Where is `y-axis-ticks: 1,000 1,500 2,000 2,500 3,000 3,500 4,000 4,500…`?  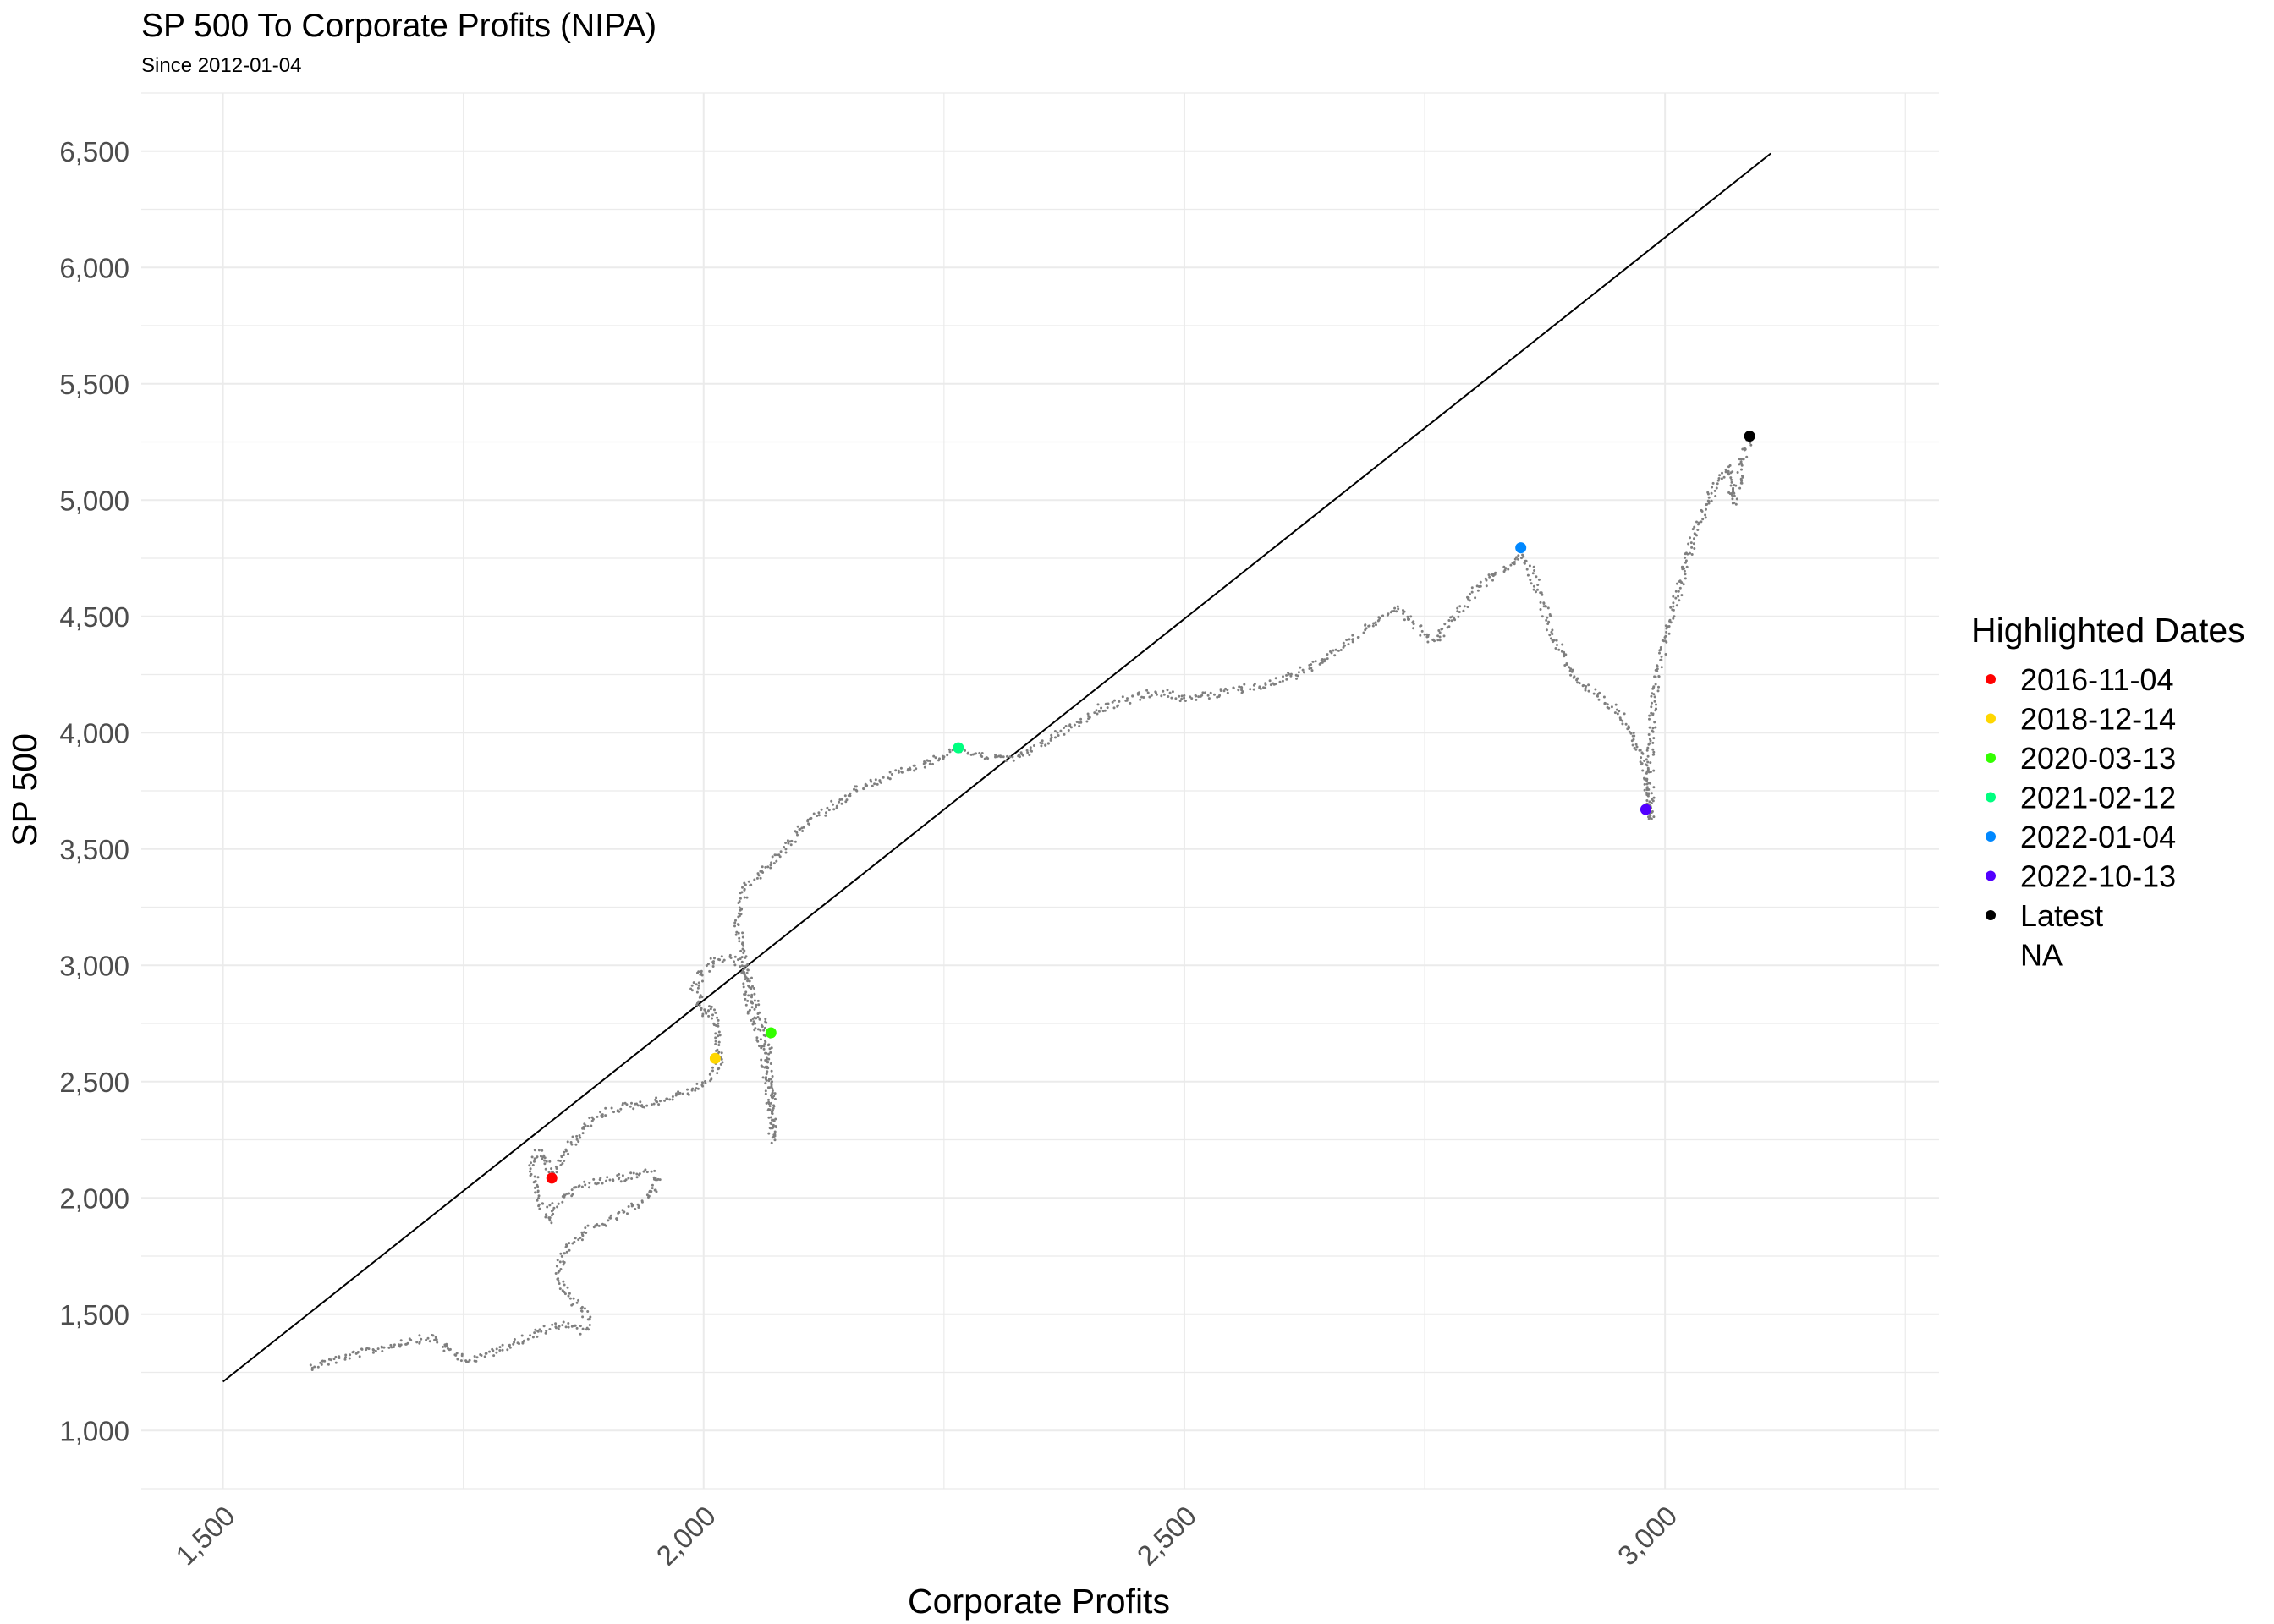 y-axis-ticks: 1,000 1,500 2,000 2,500 3,000 3,500 4,000 4,500… is located at coordinates (94, 792).